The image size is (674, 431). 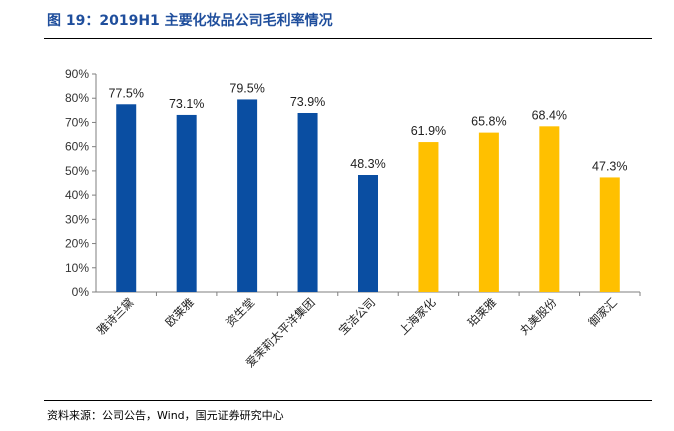 I want to click on y-tick-label: 60%, so click(x=77, y=147).